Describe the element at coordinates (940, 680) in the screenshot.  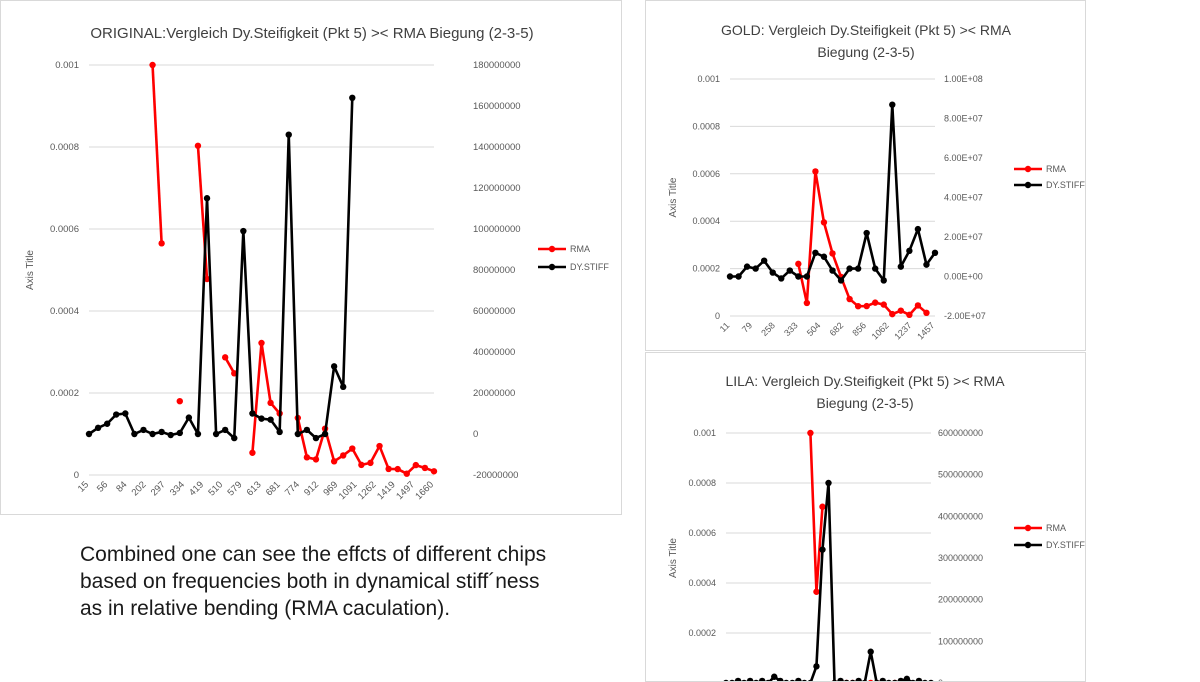
I see `lila-y2-tick-label: 0` at that location.